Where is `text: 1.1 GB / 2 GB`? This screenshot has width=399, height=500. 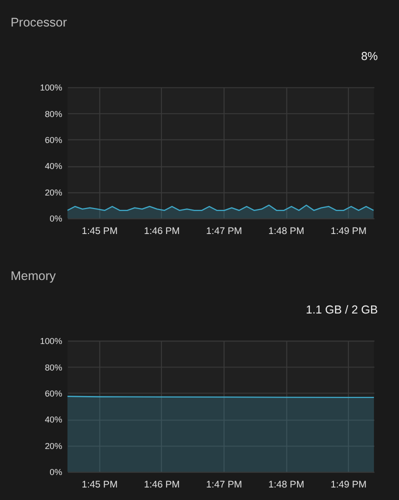 text: 1.1 GB / 2 GB is located at coordinates (342, 310).